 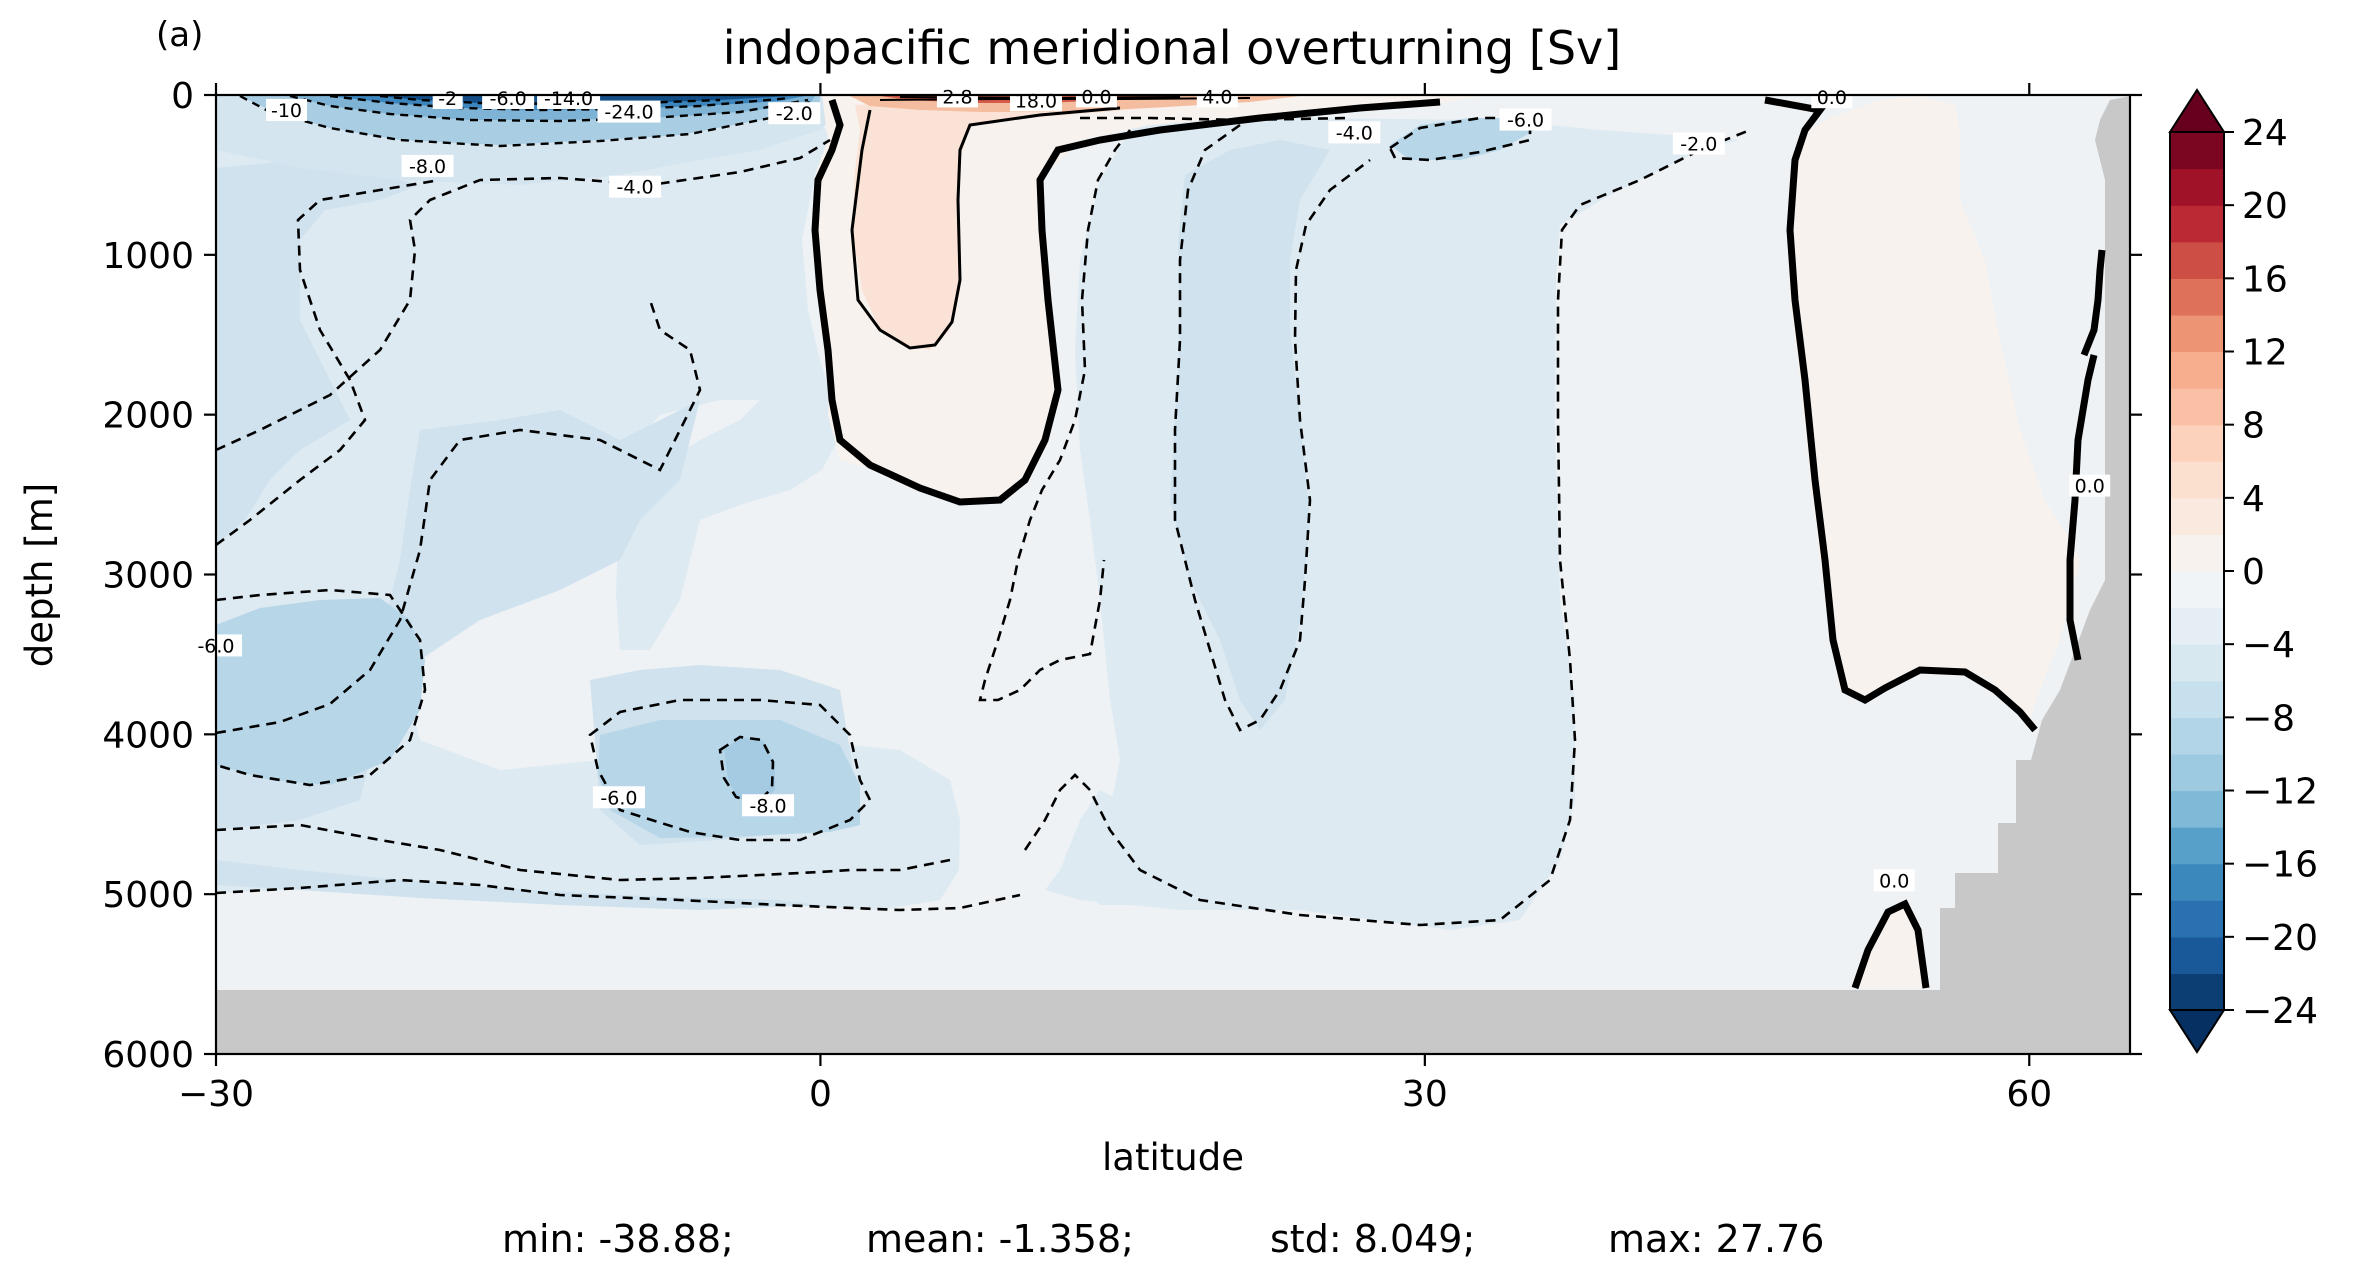 I want to click on band-0-to-2-equator, so click(x=1147, y=300).